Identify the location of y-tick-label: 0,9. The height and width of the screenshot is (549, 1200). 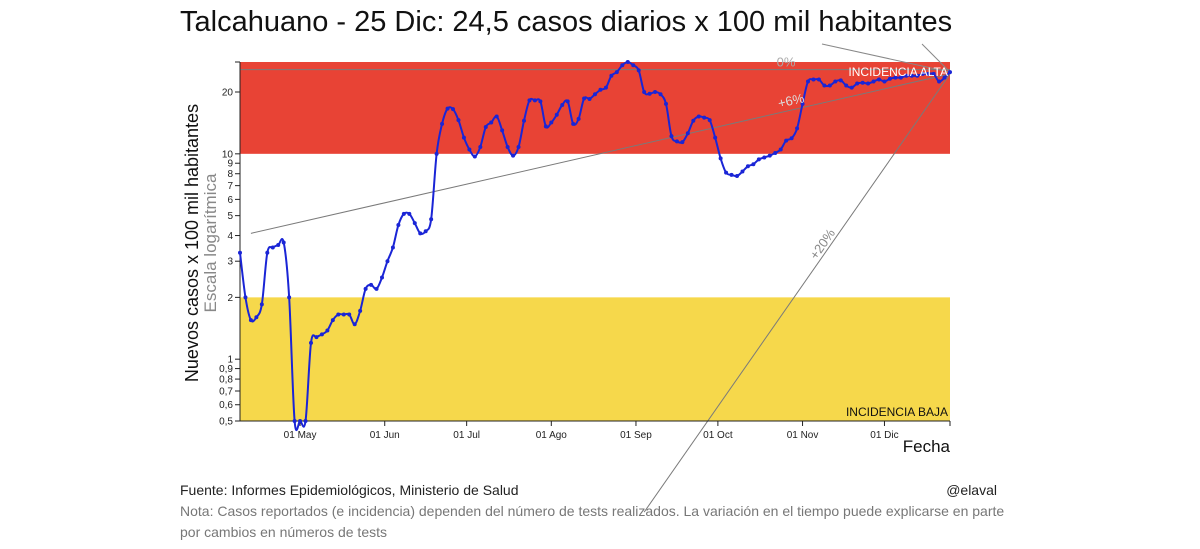
(226, 369).